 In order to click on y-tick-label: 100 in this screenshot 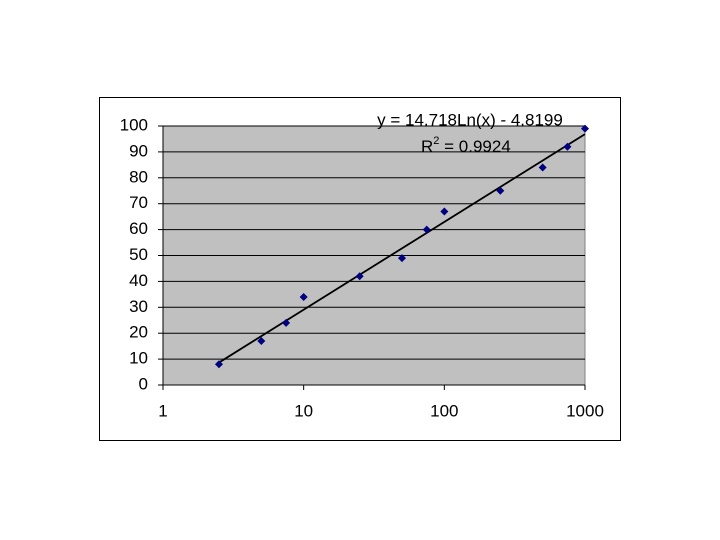, I will do `click(134, 124)`.